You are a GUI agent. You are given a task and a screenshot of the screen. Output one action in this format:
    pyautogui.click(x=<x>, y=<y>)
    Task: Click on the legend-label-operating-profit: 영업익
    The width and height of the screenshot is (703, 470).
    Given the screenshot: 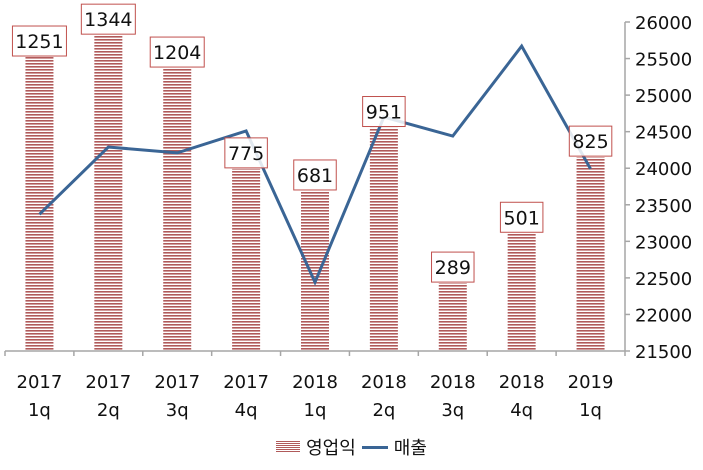 What is the action you would take?
    pyautogui.click(x=331, y=448)
    